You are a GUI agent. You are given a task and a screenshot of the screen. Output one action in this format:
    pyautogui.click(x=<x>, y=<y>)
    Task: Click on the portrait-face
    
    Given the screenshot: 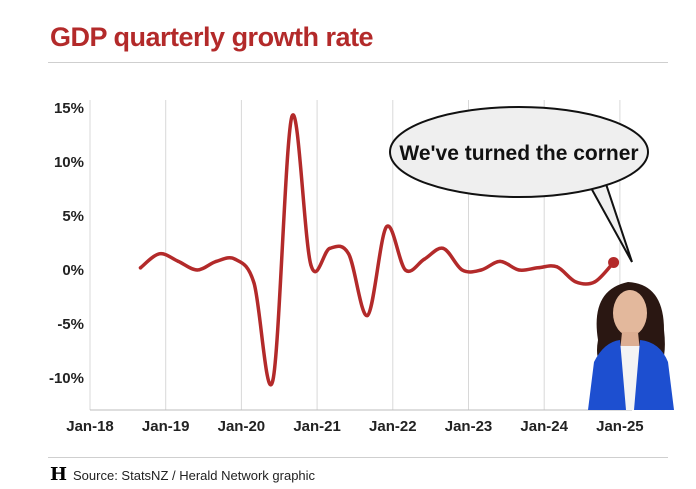 What is the action you would take?
    pyautogui.click(x=630, y=313)
    